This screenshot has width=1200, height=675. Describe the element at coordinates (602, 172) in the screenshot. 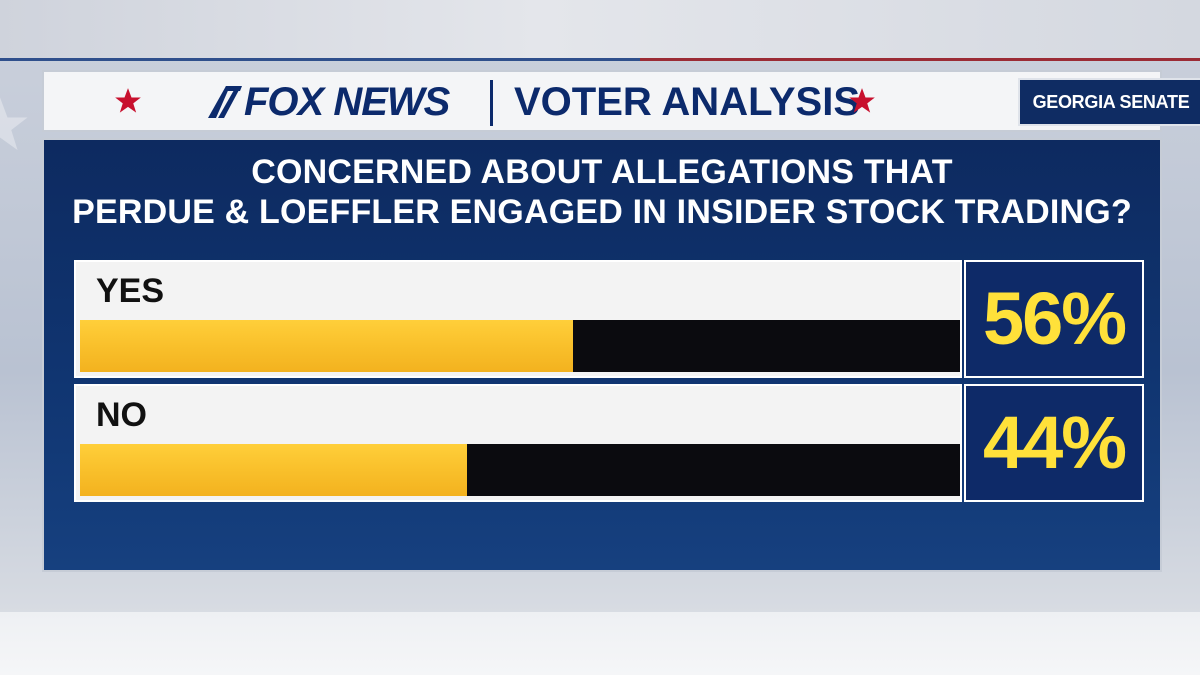

I see `chart-title-line-1: CONCERNED ABOUT ALLEGATIONS THAT` at that location.